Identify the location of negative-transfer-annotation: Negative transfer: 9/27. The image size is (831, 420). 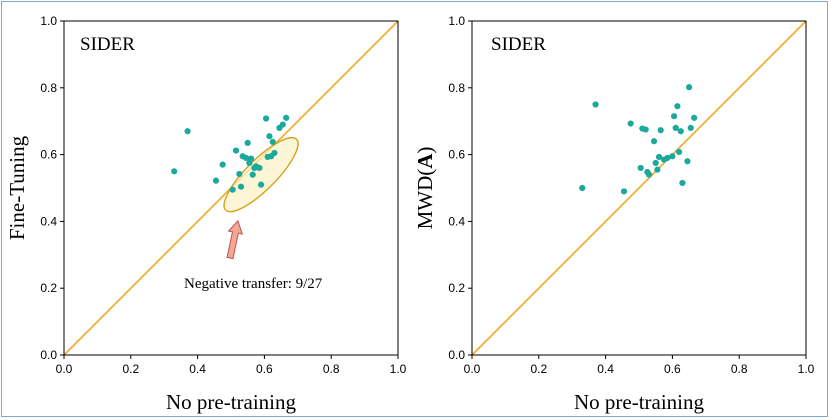
(253, 284).